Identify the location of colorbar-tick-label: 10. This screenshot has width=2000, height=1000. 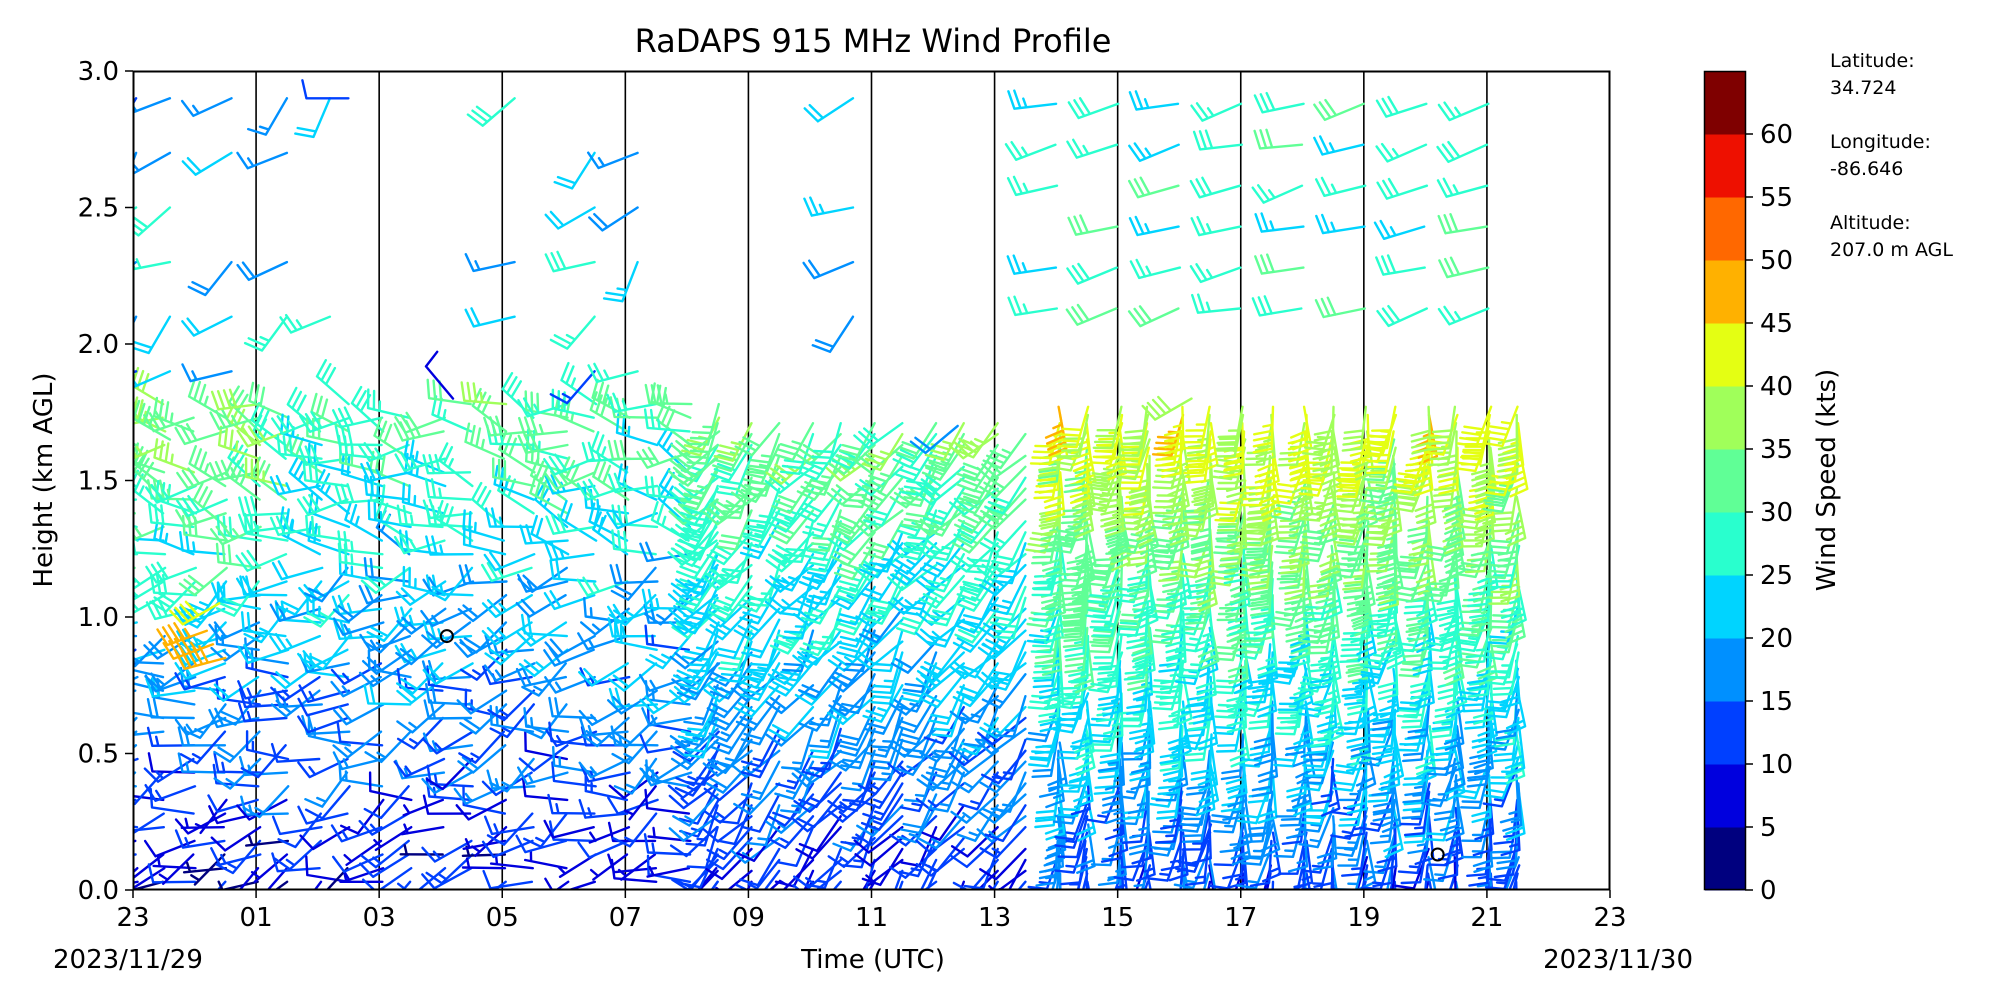
(1776, 765).